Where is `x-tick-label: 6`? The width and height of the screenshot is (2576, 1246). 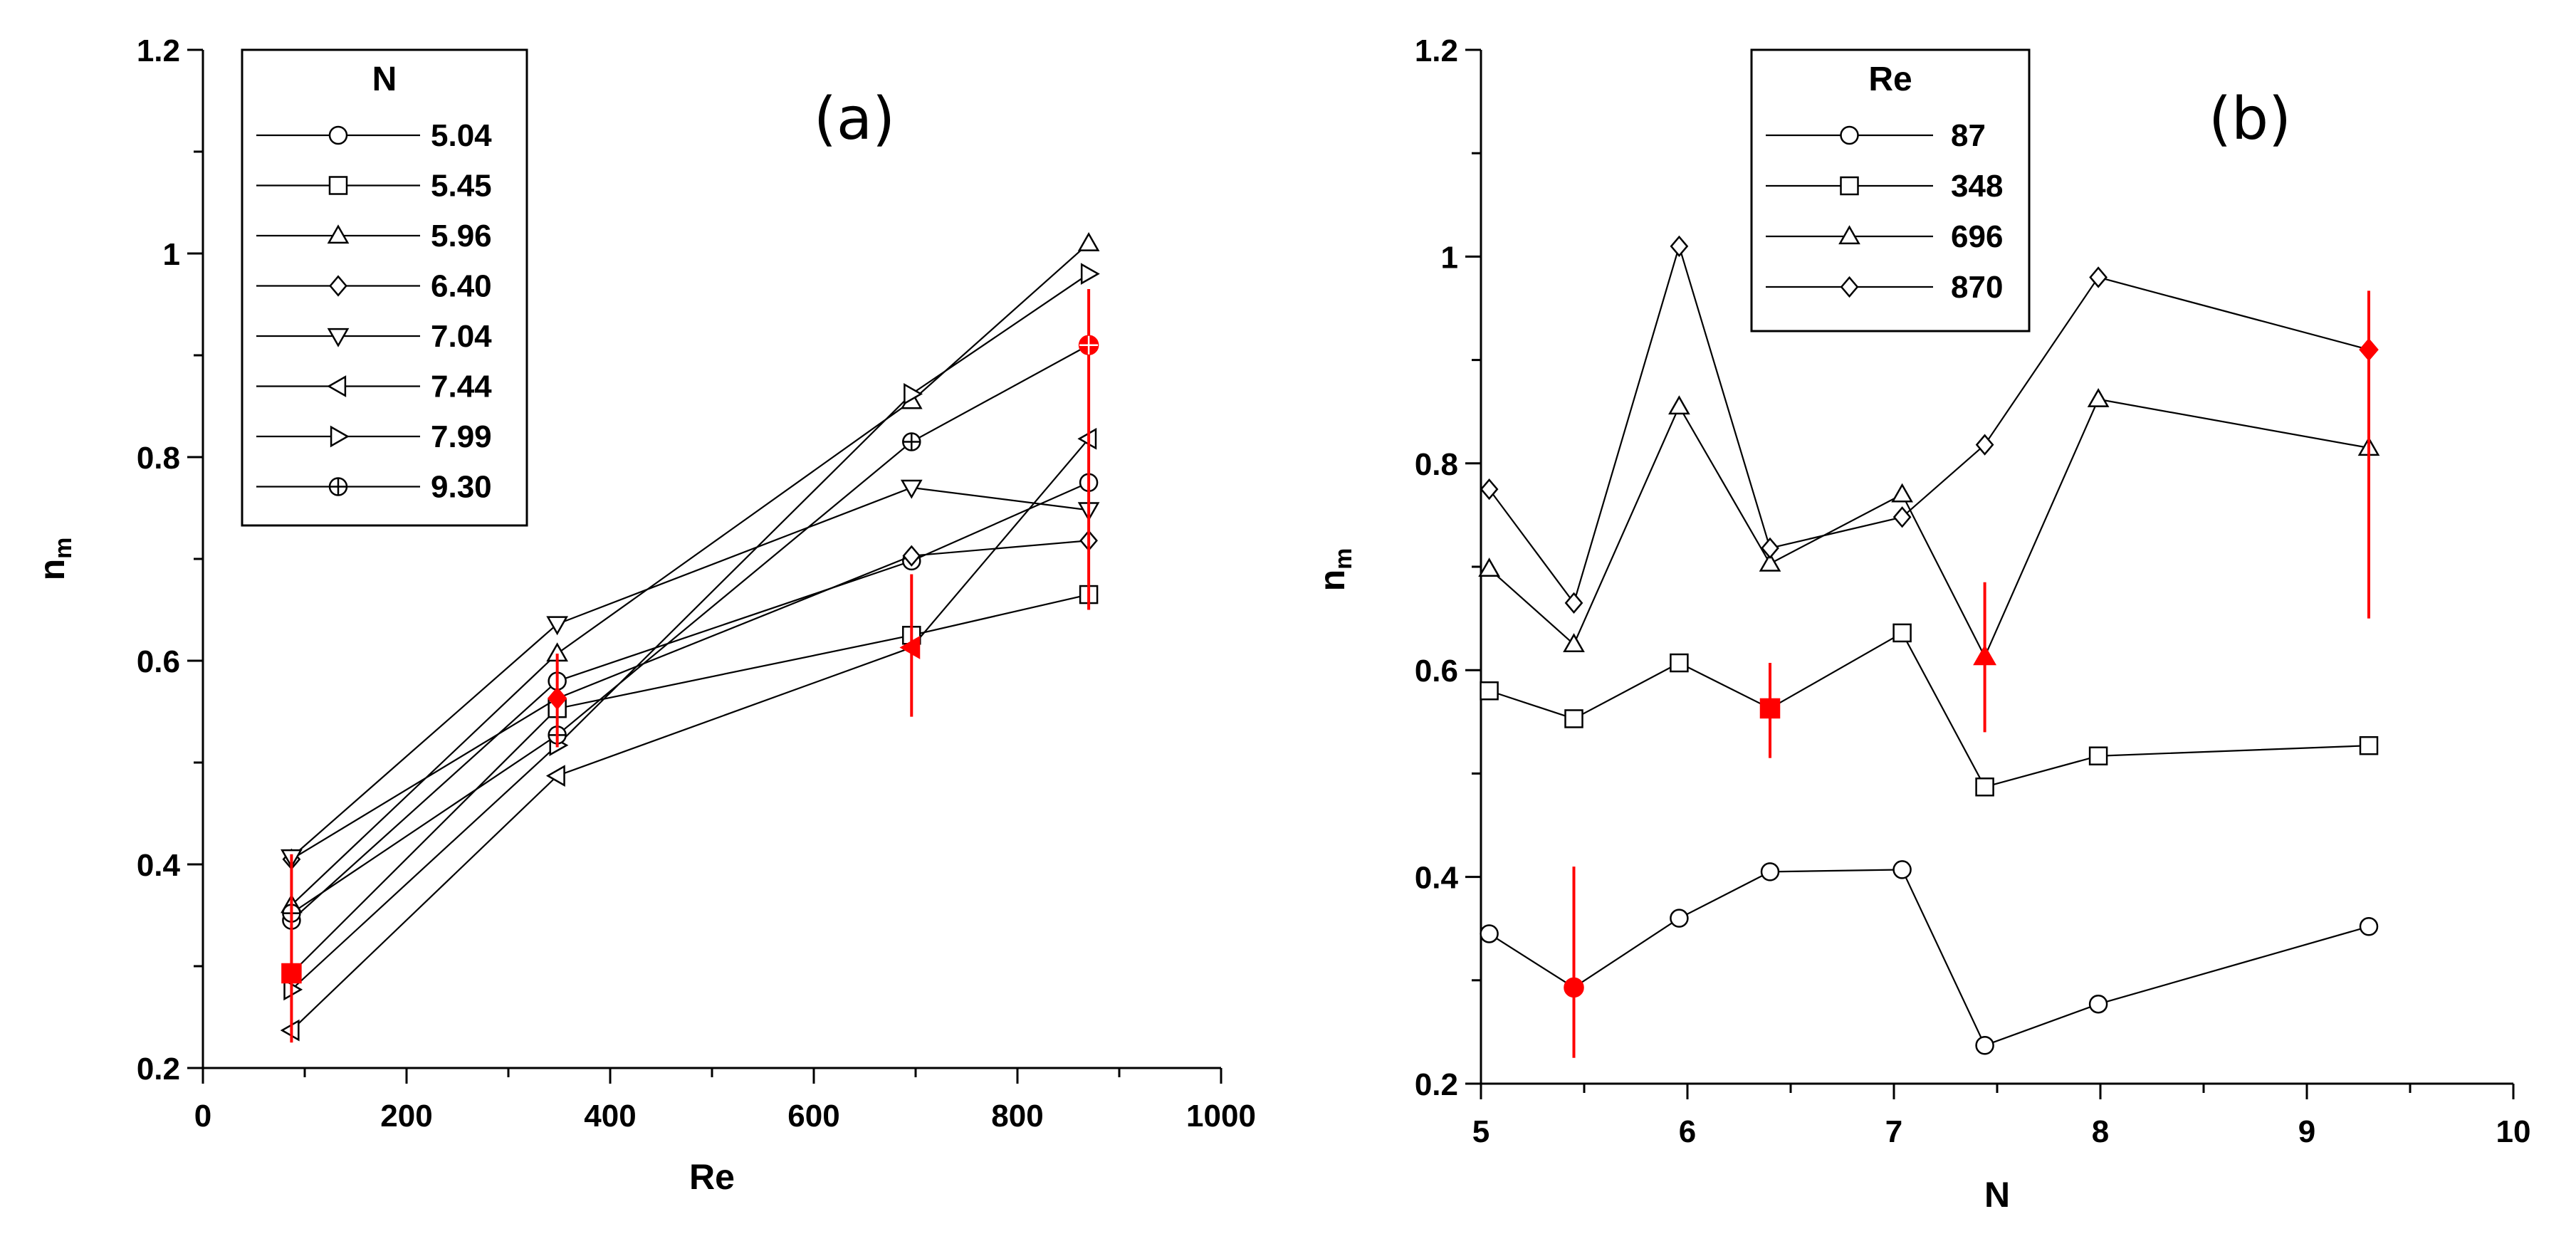 x-tick-label: 6 is located at coordinates (1687, 1131).